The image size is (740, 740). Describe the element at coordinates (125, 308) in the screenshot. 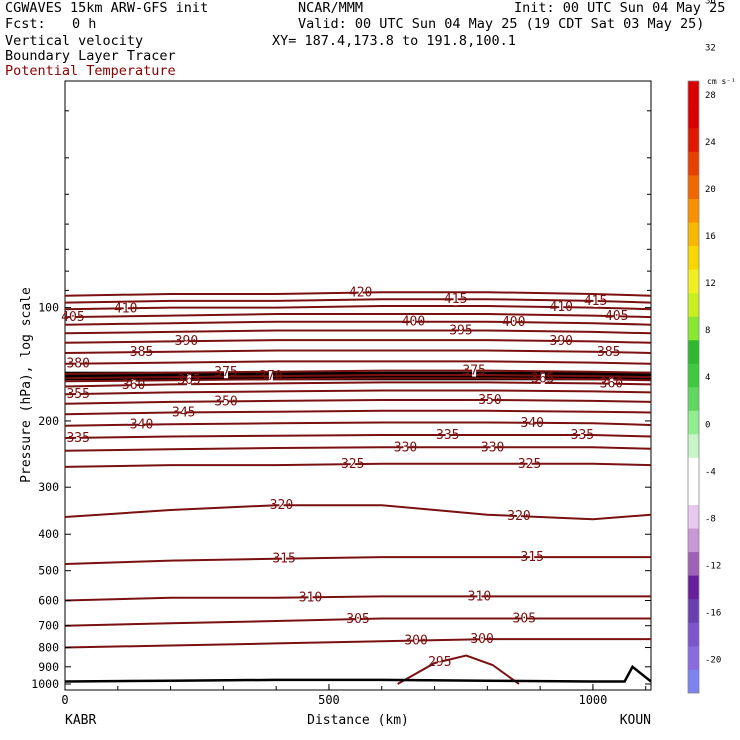

I see `contour-label-410: 410` at that location.